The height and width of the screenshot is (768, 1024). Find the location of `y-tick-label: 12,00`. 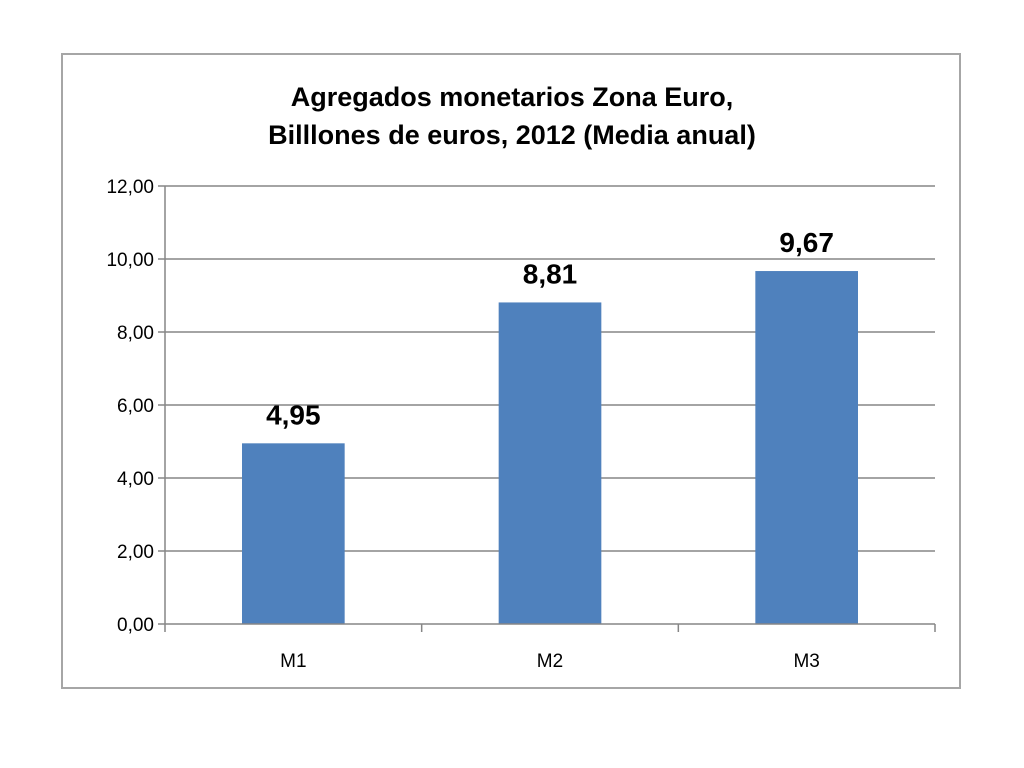

y-tick-label: 12,00 is located at coordinates (130, 187).